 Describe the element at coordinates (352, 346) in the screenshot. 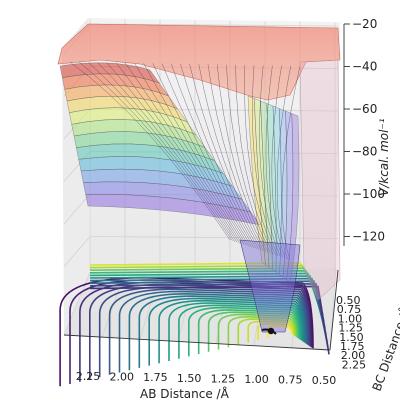

I see `y-tick-label: 1.75` at that location.